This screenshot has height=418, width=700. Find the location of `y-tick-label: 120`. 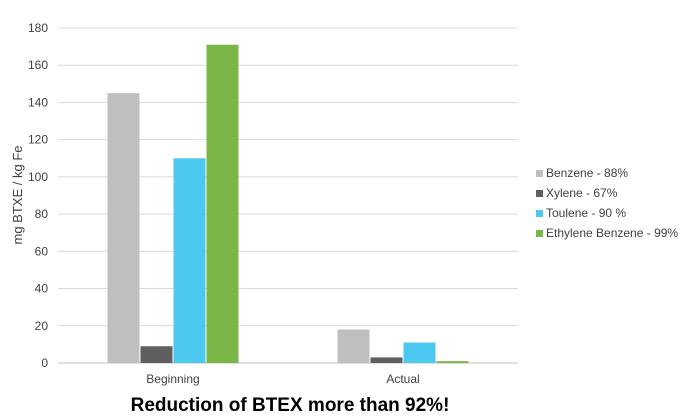

y-tick-label: 120 is located at coordinates (38, 140).